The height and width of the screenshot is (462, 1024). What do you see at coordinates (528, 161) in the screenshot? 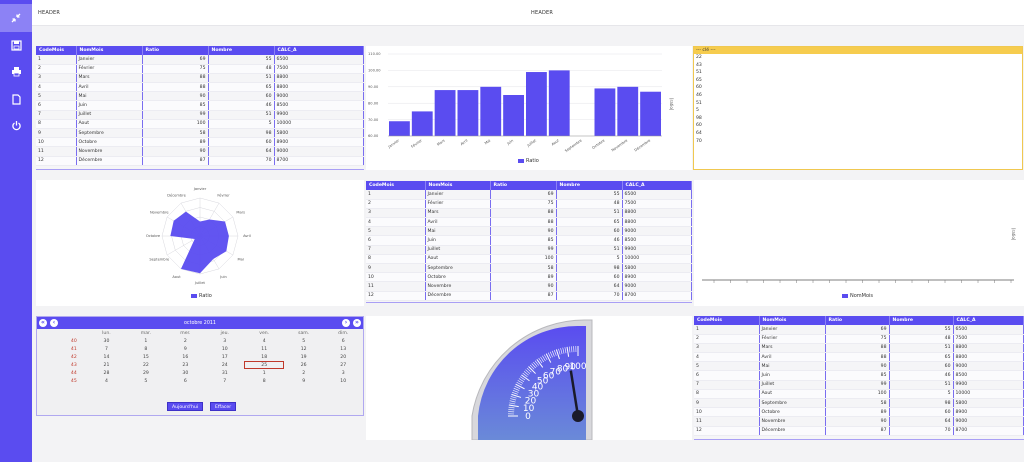
I see `bar-chart-legend: Ratio` at bounding box center [528, 161].